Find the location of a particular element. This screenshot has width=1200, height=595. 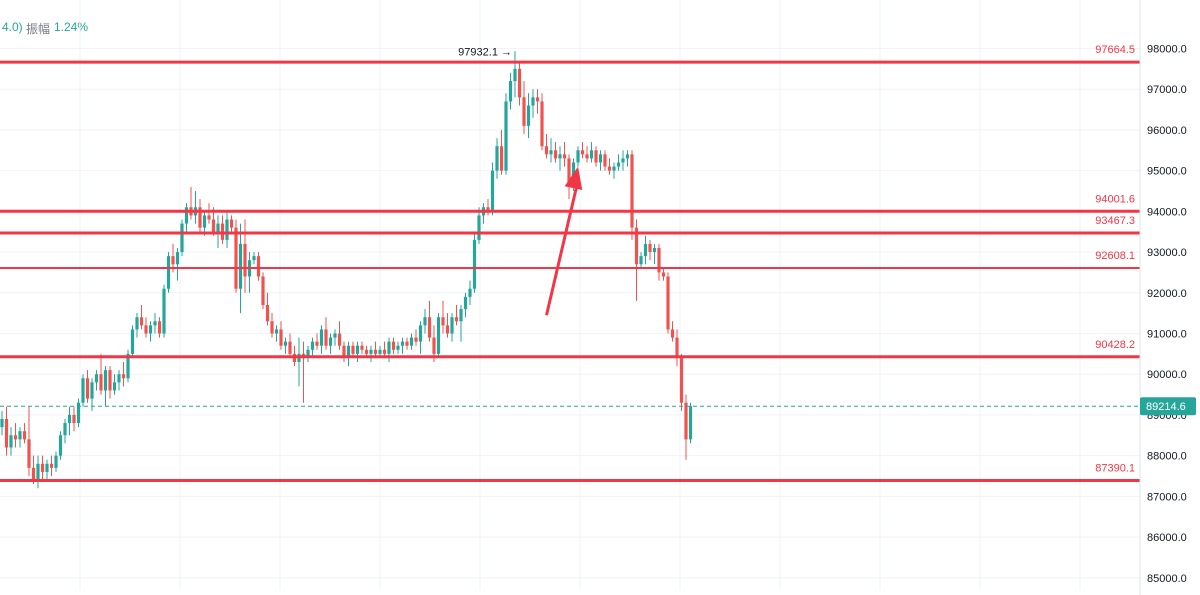

amplitude-label: 振幅 is located at coordinates (38, 29).